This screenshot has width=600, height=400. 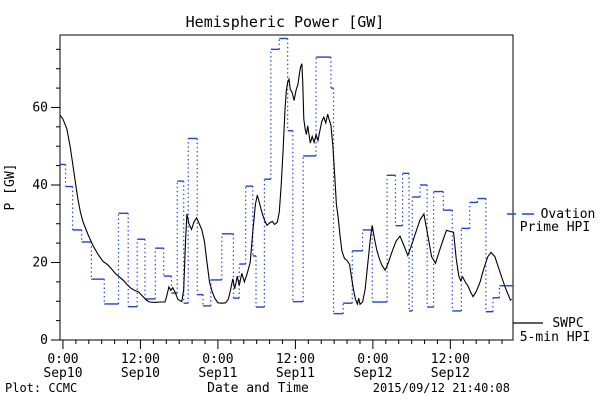 What do you see at coordinates (41, 388) in the screenshot?
I see `footer-plot-source: Plot: CCMC` at bounding box center [41, 388].